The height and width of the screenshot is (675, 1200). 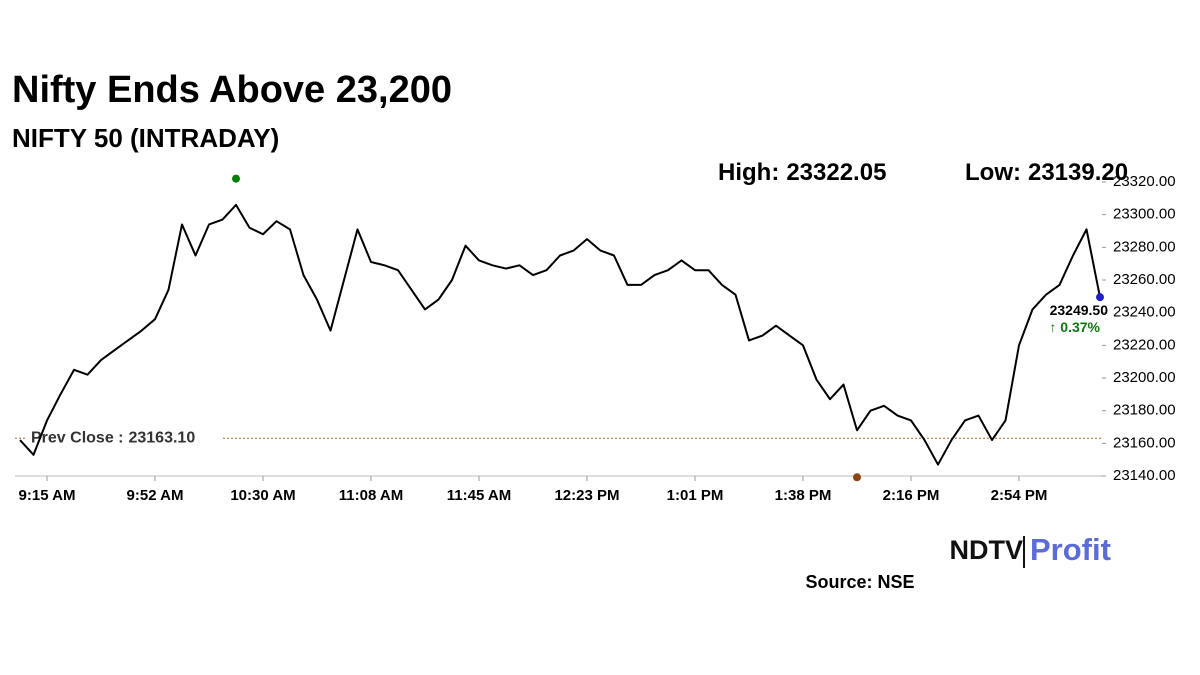 What do you see at coordinates (748, 172) in the screenshot?
I see `high-text: High:` at bounding box center [748, 172].